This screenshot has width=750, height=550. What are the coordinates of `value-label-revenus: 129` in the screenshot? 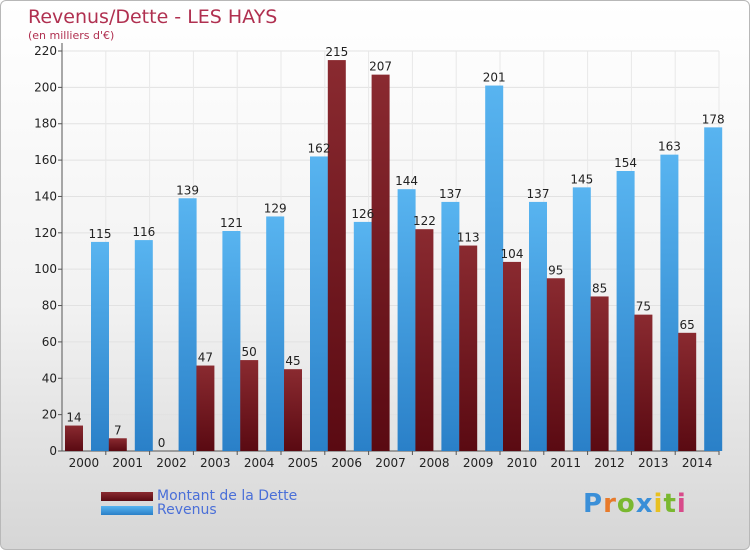 It's located at (275, 208).